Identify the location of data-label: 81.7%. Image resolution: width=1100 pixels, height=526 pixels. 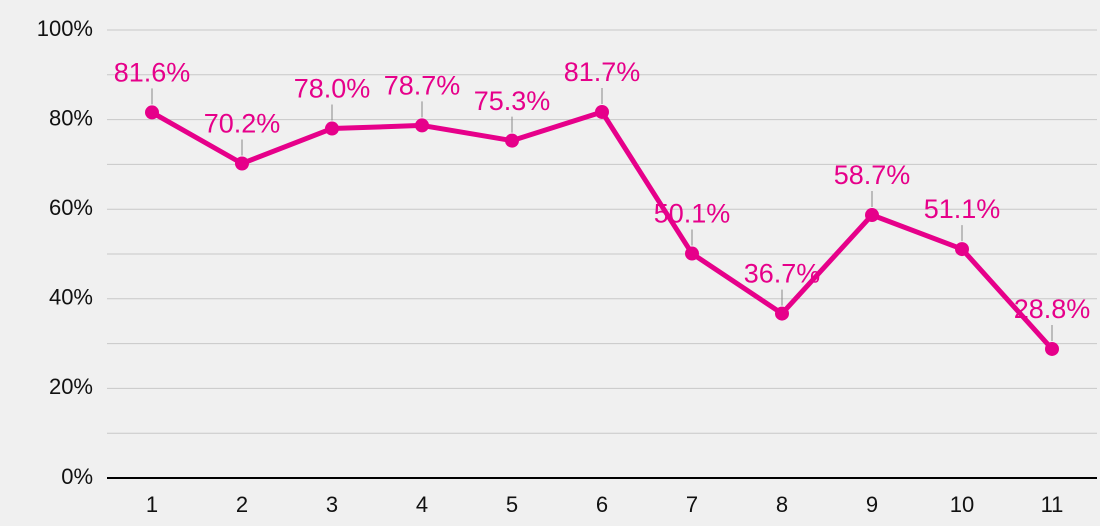
(602, 72).